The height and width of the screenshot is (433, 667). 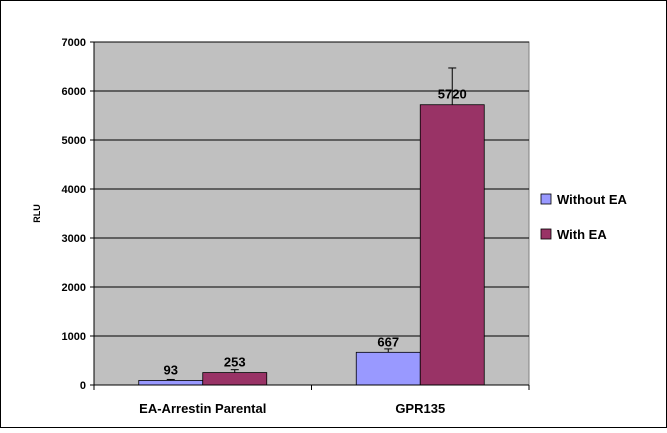 What do you see at coordinates (74, 43) in the screenshot?
I see `y-tick-label: 7000` at bounding box center [74, 43].